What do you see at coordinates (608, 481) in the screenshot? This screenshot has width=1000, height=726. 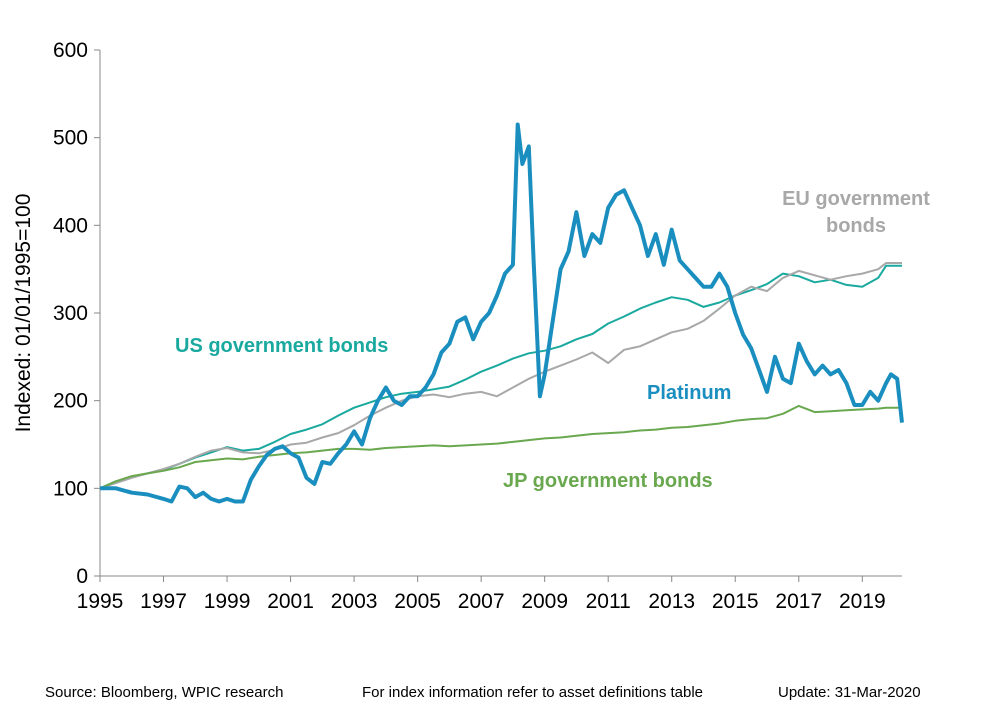 I see `label-jp-government-bonds: JP government bonds` at bounding box center [608, 481].